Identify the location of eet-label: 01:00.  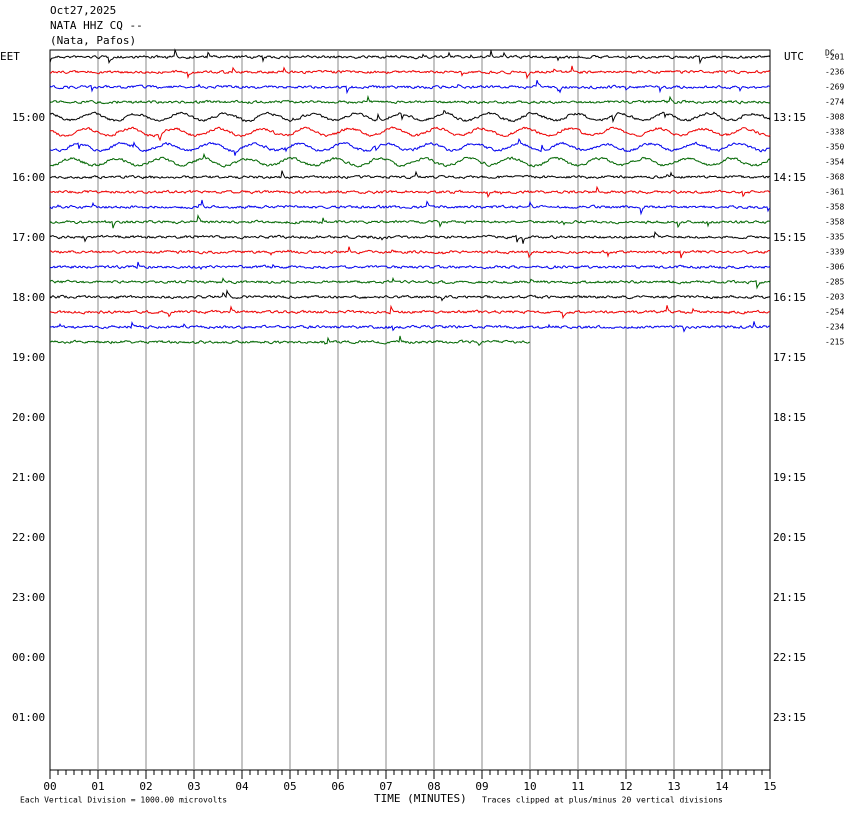
(28, 717).